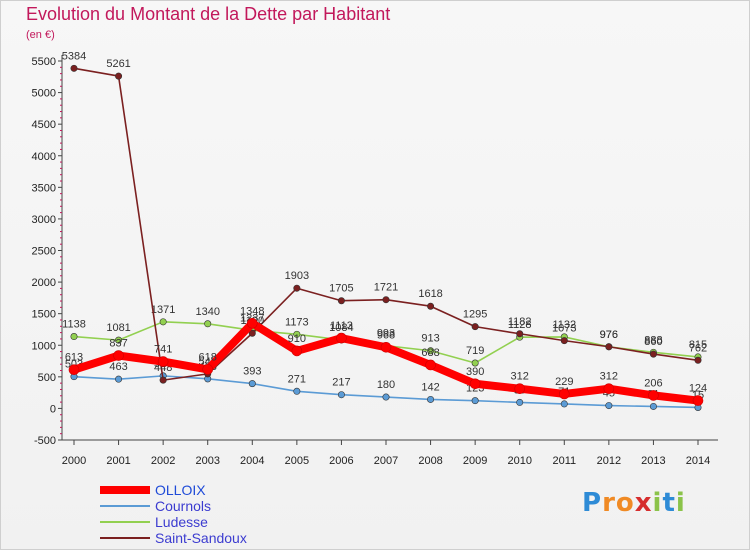 This screenshot has width=750, height=550. Describe the element at coordinates (564, 461) in the screenshot. I see `x-tick-label-11: 2011` at that location.